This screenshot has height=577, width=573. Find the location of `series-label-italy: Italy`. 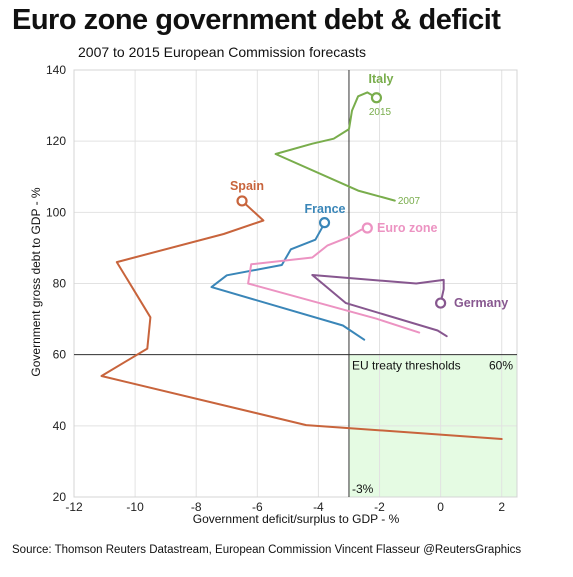

series-label-italy: Italy is located at coordinates (380, 79).